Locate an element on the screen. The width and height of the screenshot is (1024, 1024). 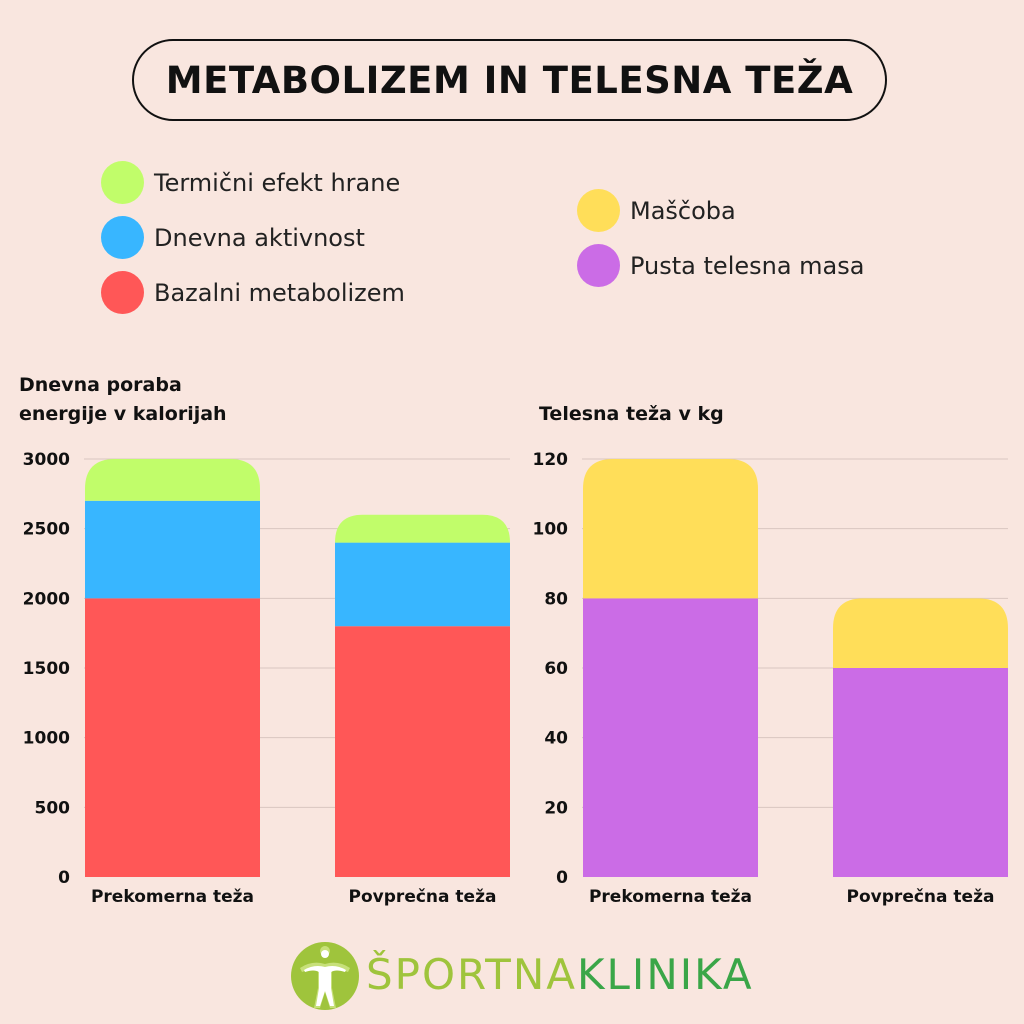
axis-title-line: Telesna teža v kg is located at coordinates (631, 414).